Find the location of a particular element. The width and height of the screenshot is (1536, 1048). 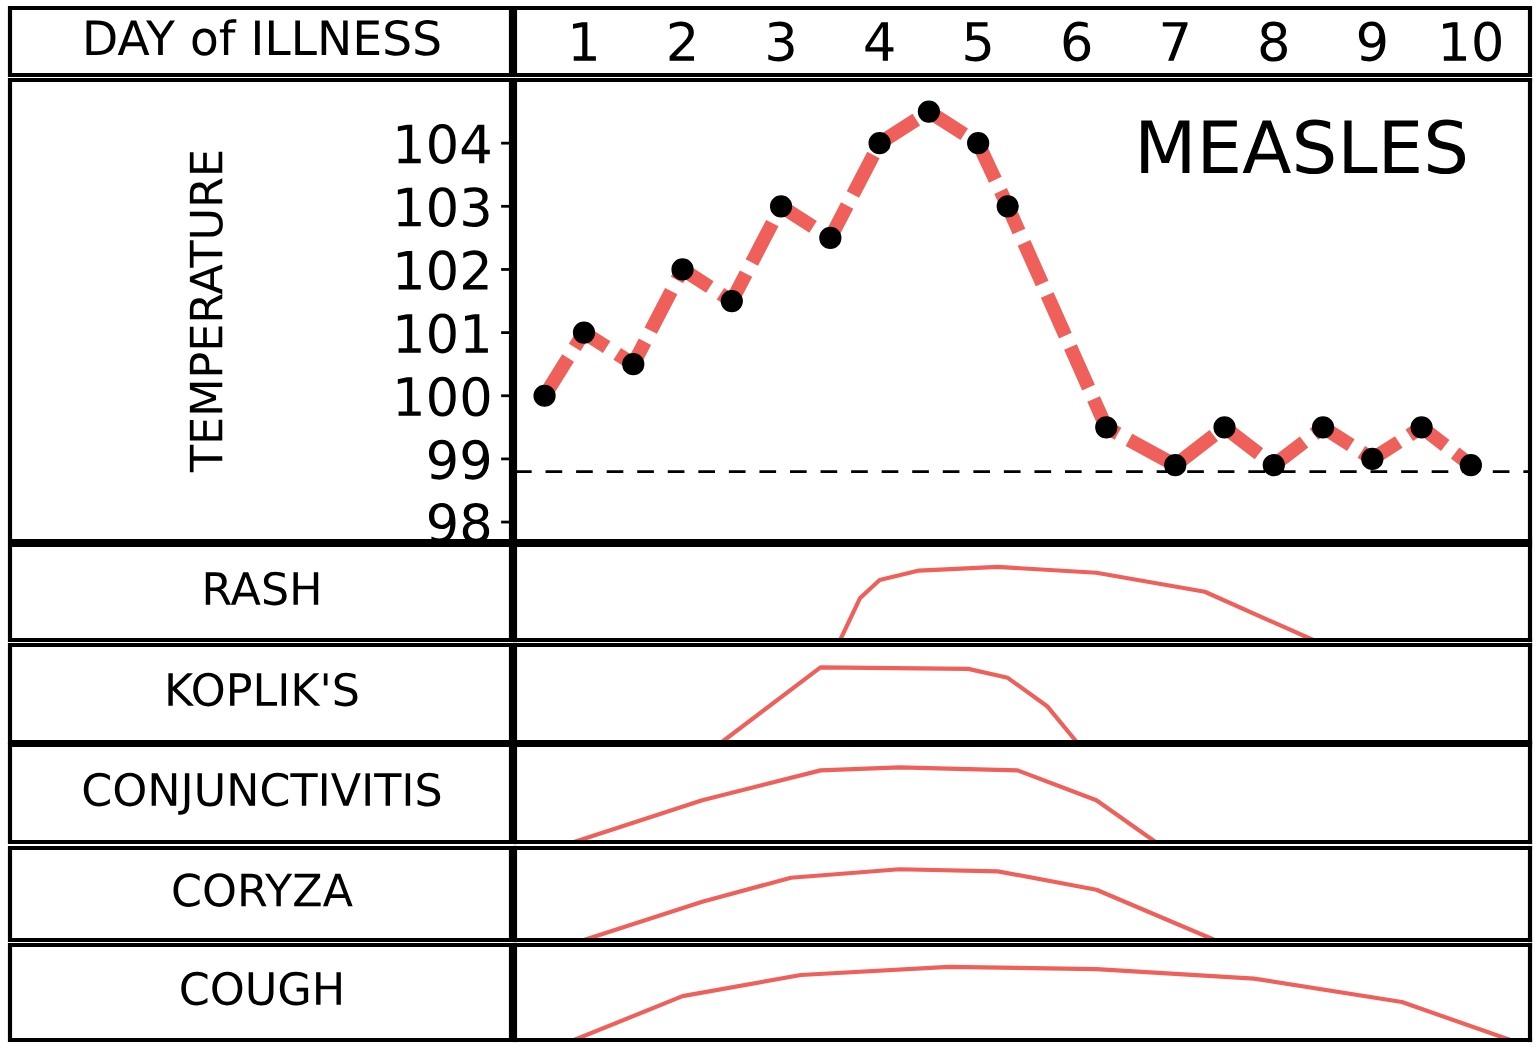

y-tick-label: 99 is located at coordinates (459, 459).